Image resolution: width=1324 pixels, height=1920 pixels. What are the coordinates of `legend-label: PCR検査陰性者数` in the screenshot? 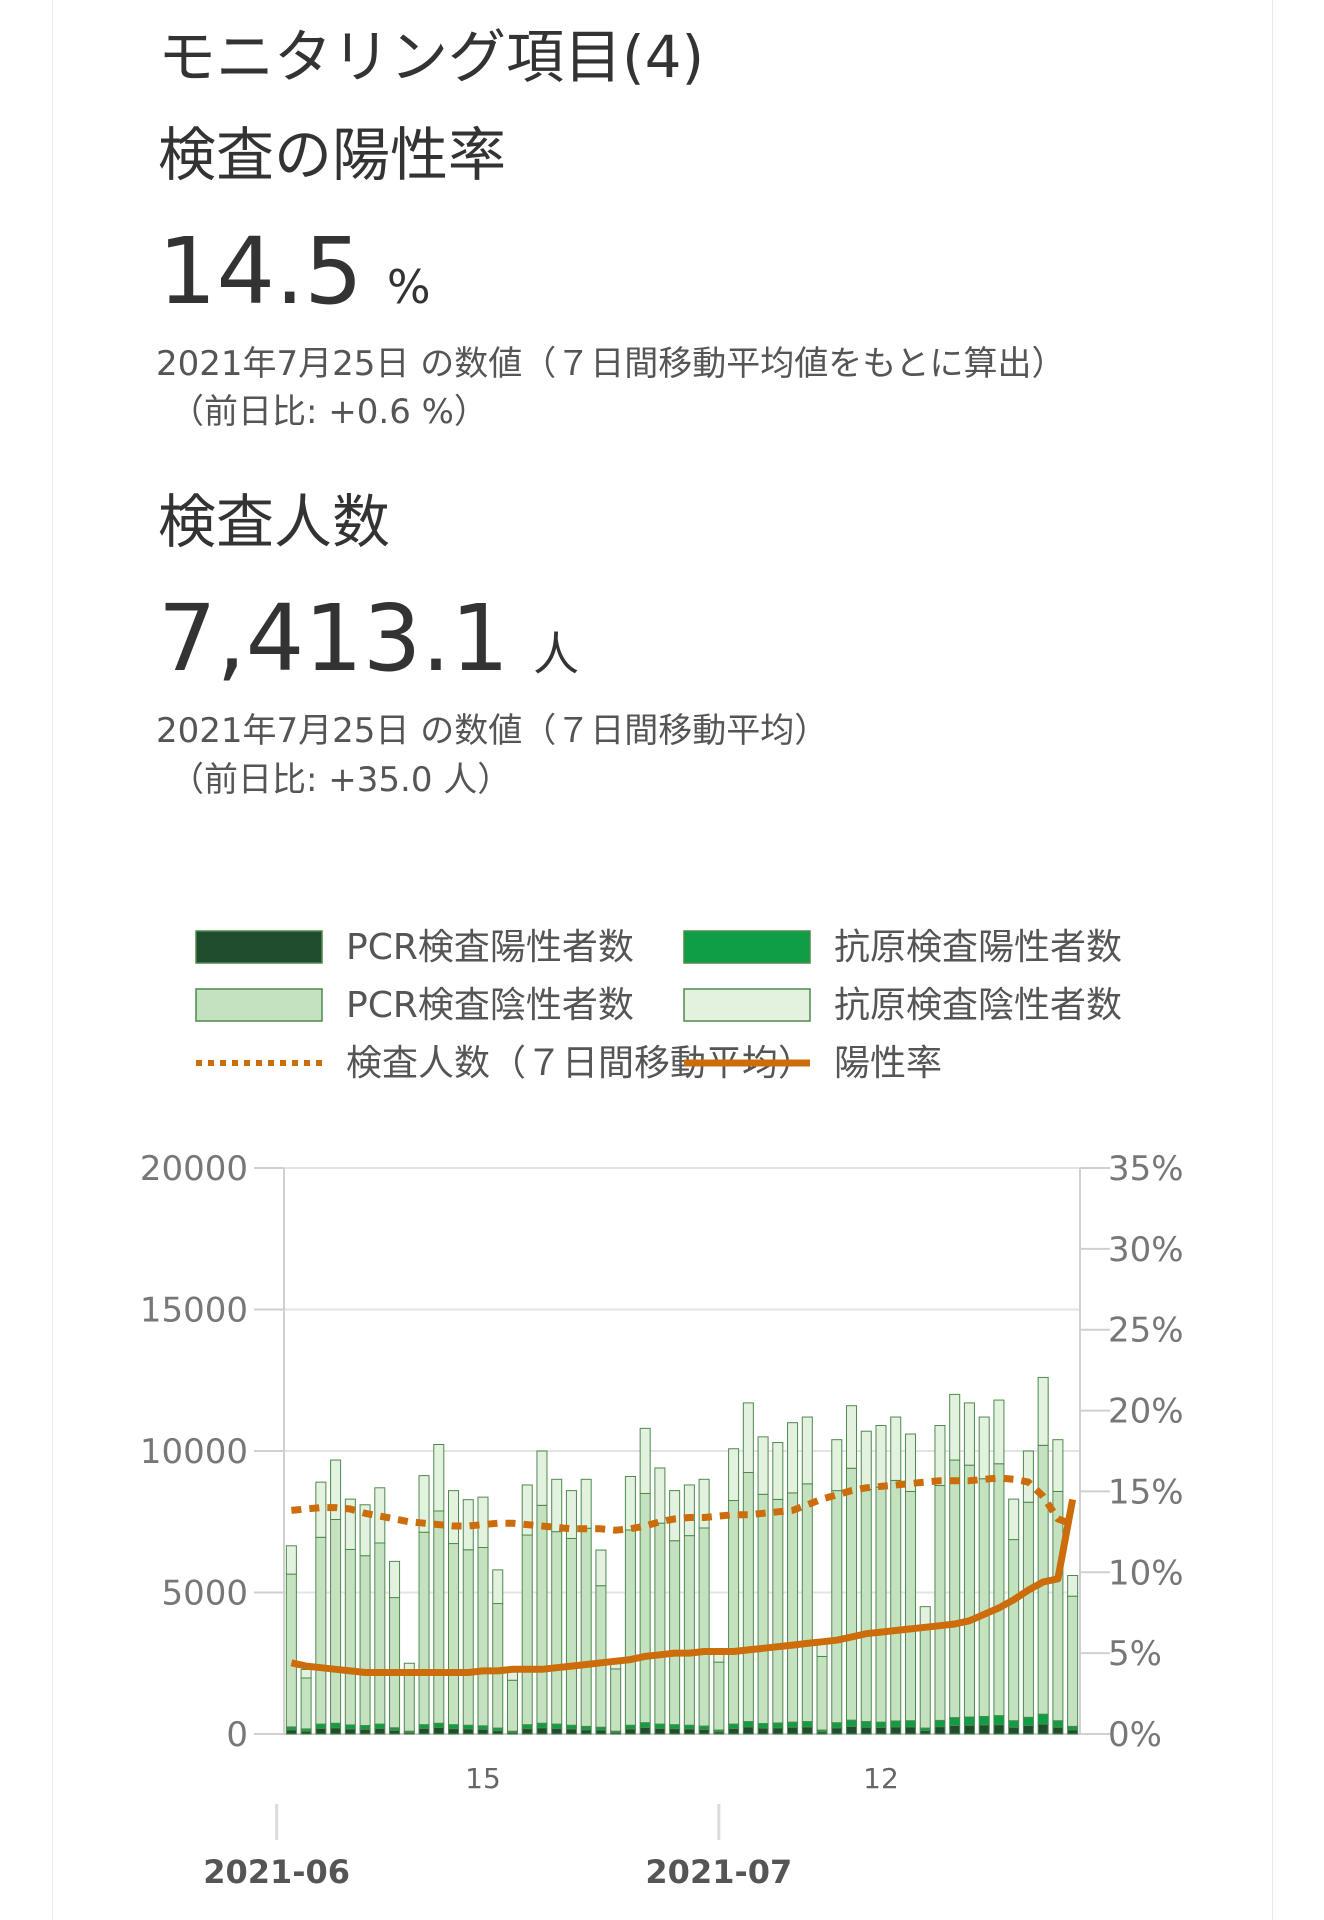 It's located at (490, 1005).